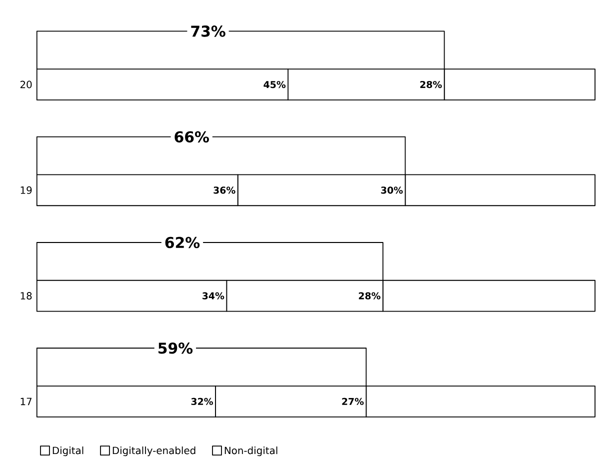  I want to click on data-label: 36%, so click(225, 190).